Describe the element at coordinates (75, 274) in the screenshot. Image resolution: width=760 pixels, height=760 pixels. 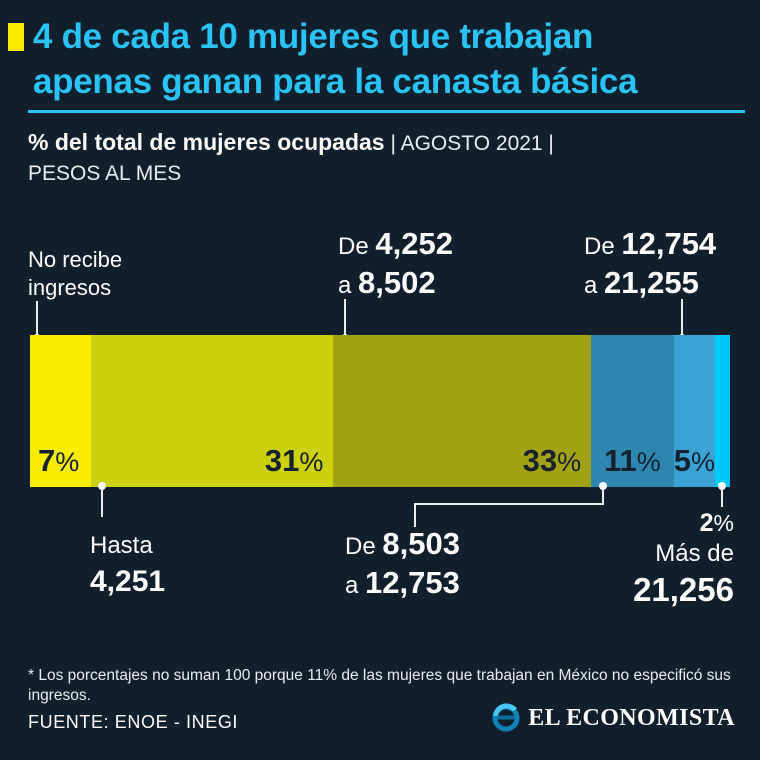
I see `label-no-income: No recibe ingresos` at that location.